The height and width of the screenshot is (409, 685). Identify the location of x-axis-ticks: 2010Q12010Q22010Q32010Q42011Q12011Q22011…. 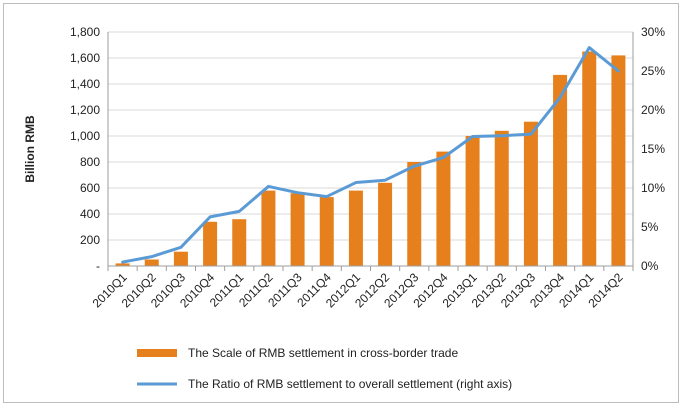
(358, 290).